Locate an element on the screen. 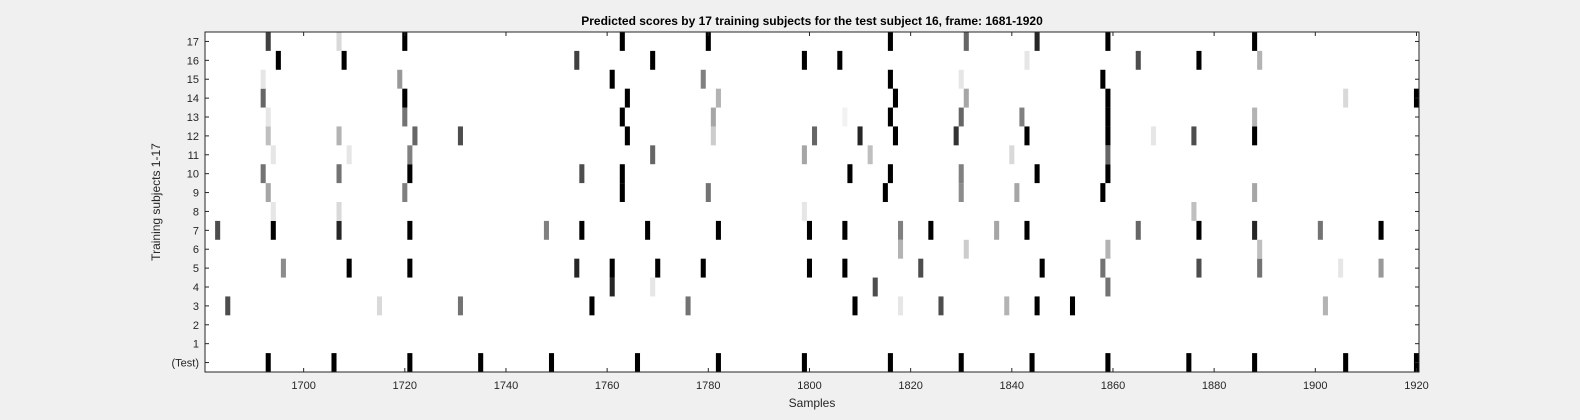 The image size is (1580, 420). x-tick-label: 1840 is located at coordinates (1012, 386).